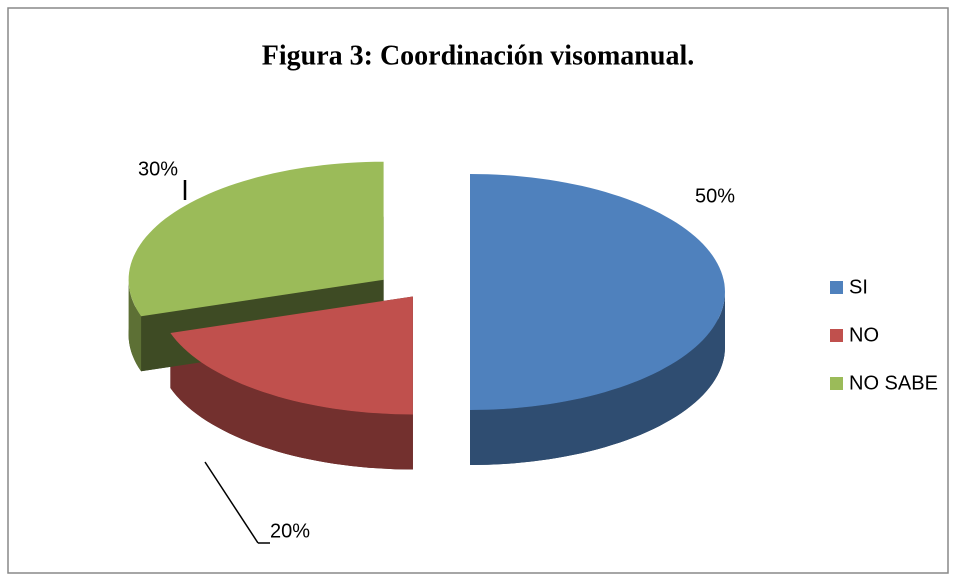  What do you see at coordinates (231, 502) in the screenshot?
I see `leader-line` at bounding box center [231, 502].